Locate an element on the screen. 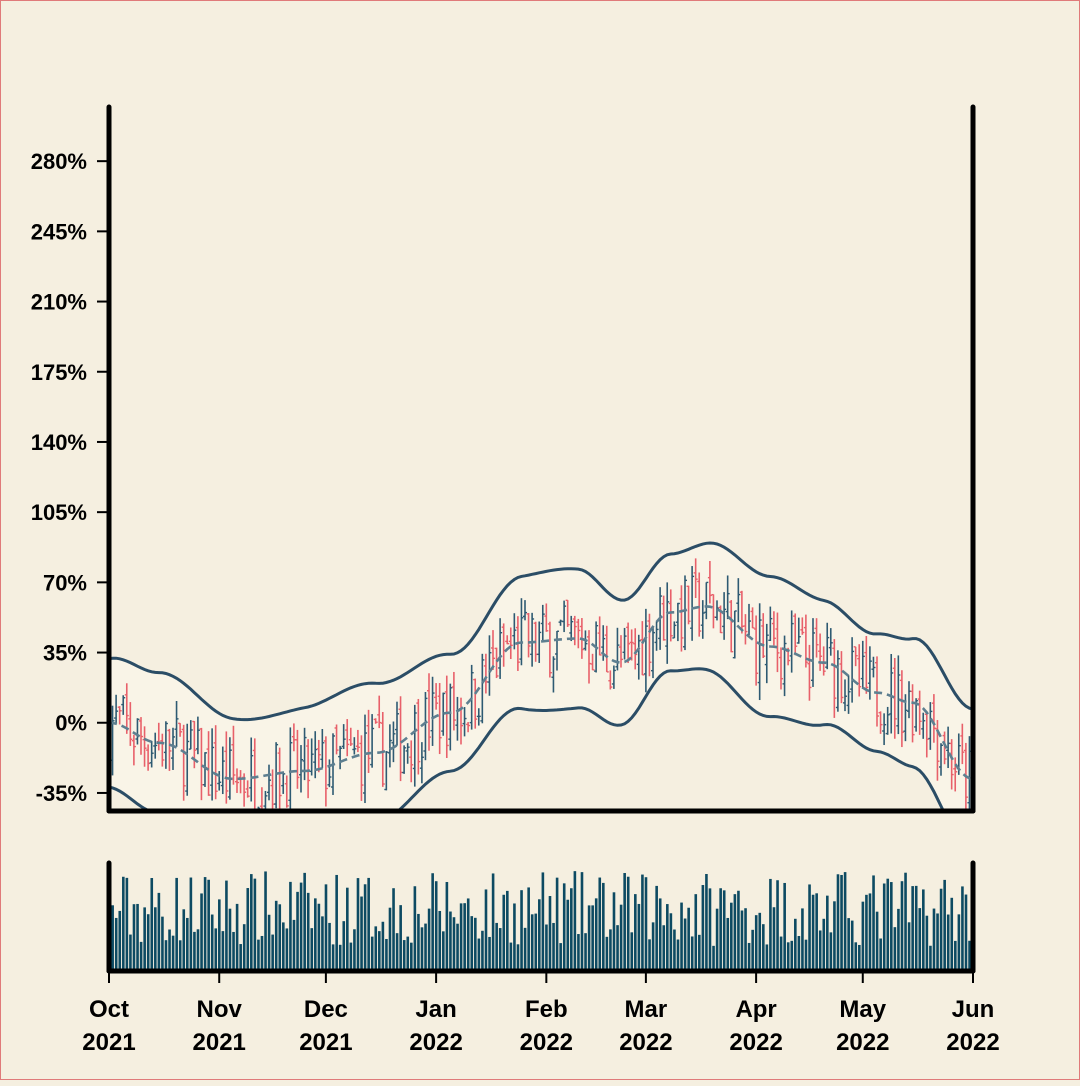 The image size is (1080, 1086). x-tick-month-4: Feb is located at coordinates (546, 1009).